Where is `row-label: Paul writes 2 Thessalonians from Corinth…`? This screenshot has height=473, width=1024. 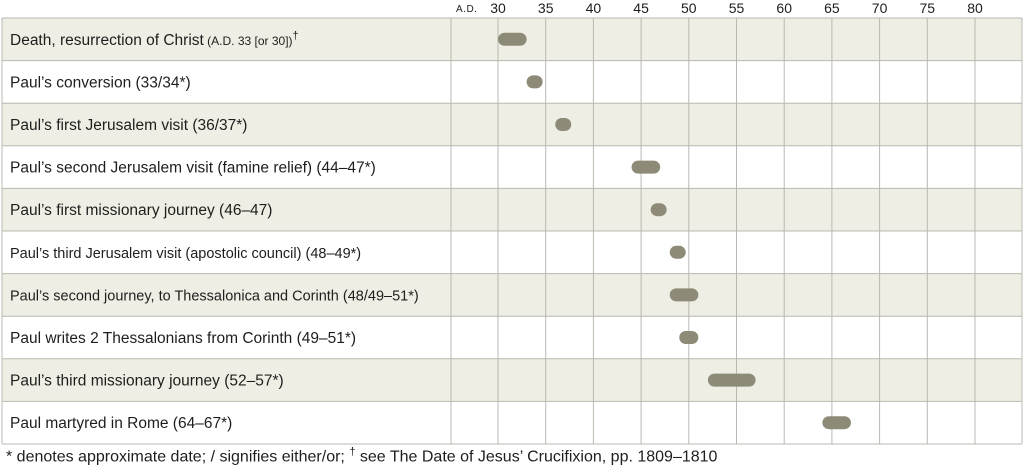
row-label: Paul writes 2 Thessalonians from Corinth… is located at coordinates (183, 338).